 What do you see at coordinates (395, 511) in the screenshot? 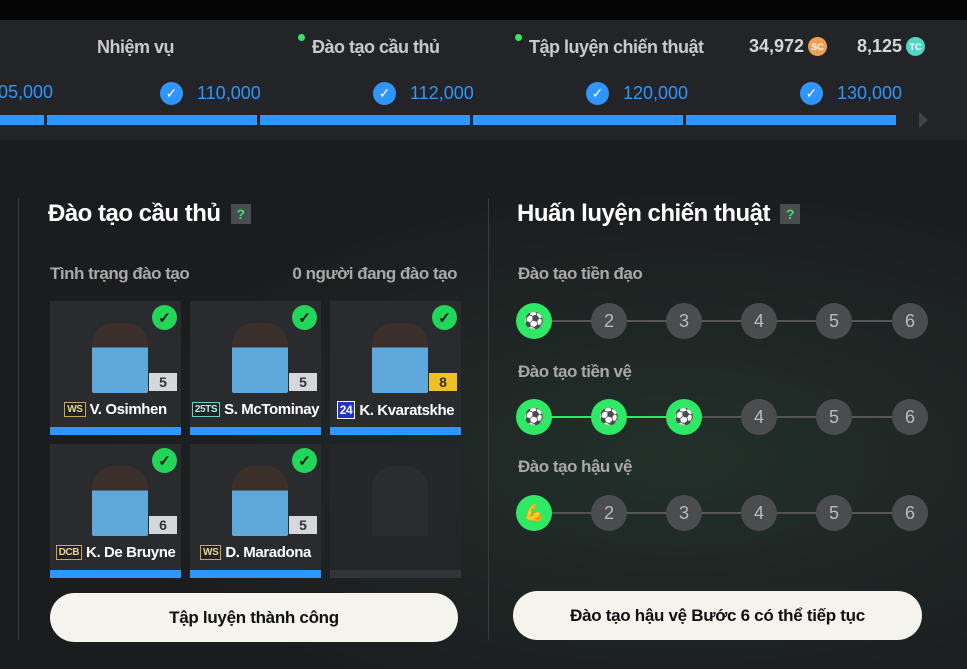
I see `empty-player-slot` at bounding box center [395, 511].